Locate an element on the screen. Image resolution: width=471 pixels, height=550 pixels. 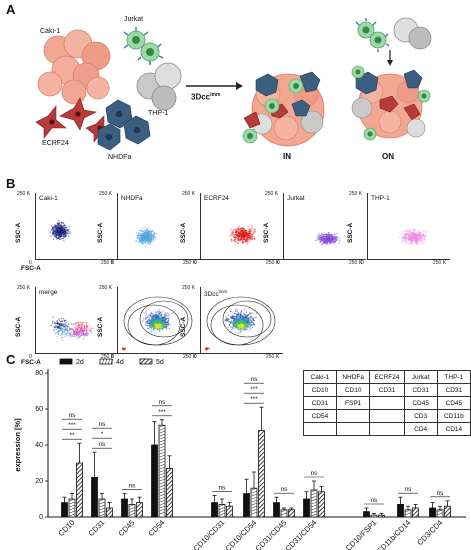
in-spheroid is located at coordinates (283, 109).